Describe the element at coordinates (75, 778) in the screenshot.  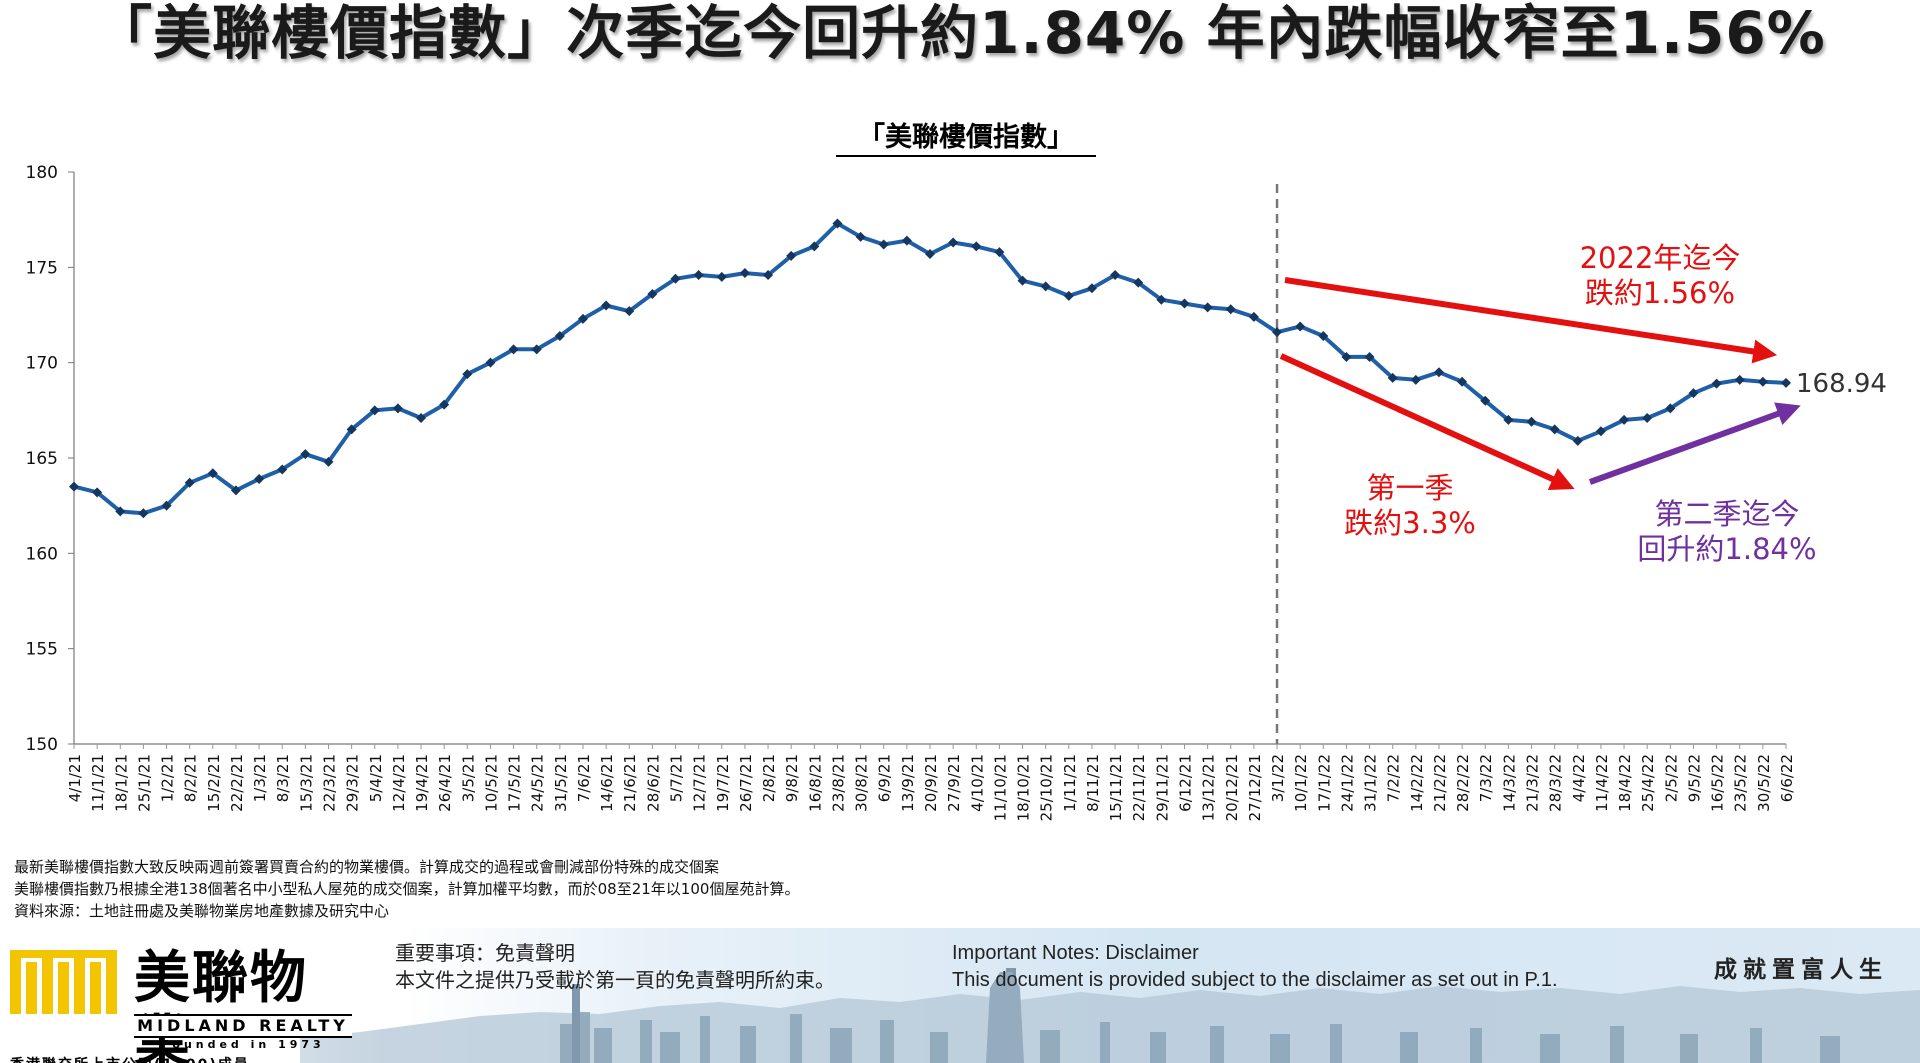
I see `x-tick-label: 4/1/21` at that location.